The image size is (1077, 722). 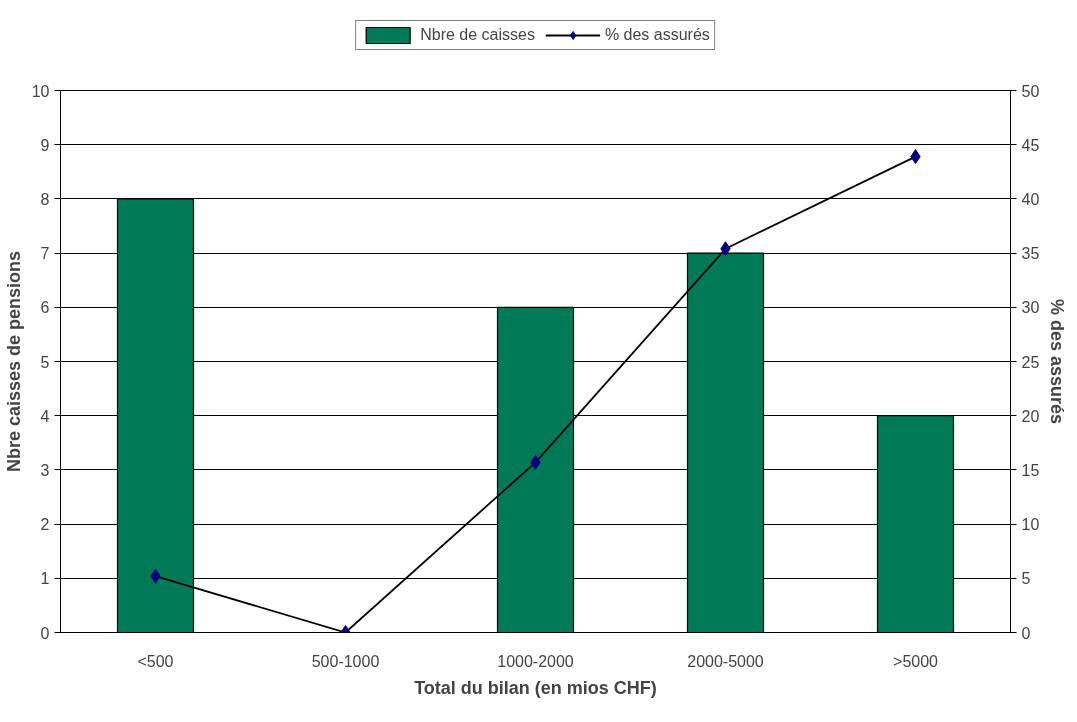 I want to click on y-tick-label: 5, so click(x=45, y=362).